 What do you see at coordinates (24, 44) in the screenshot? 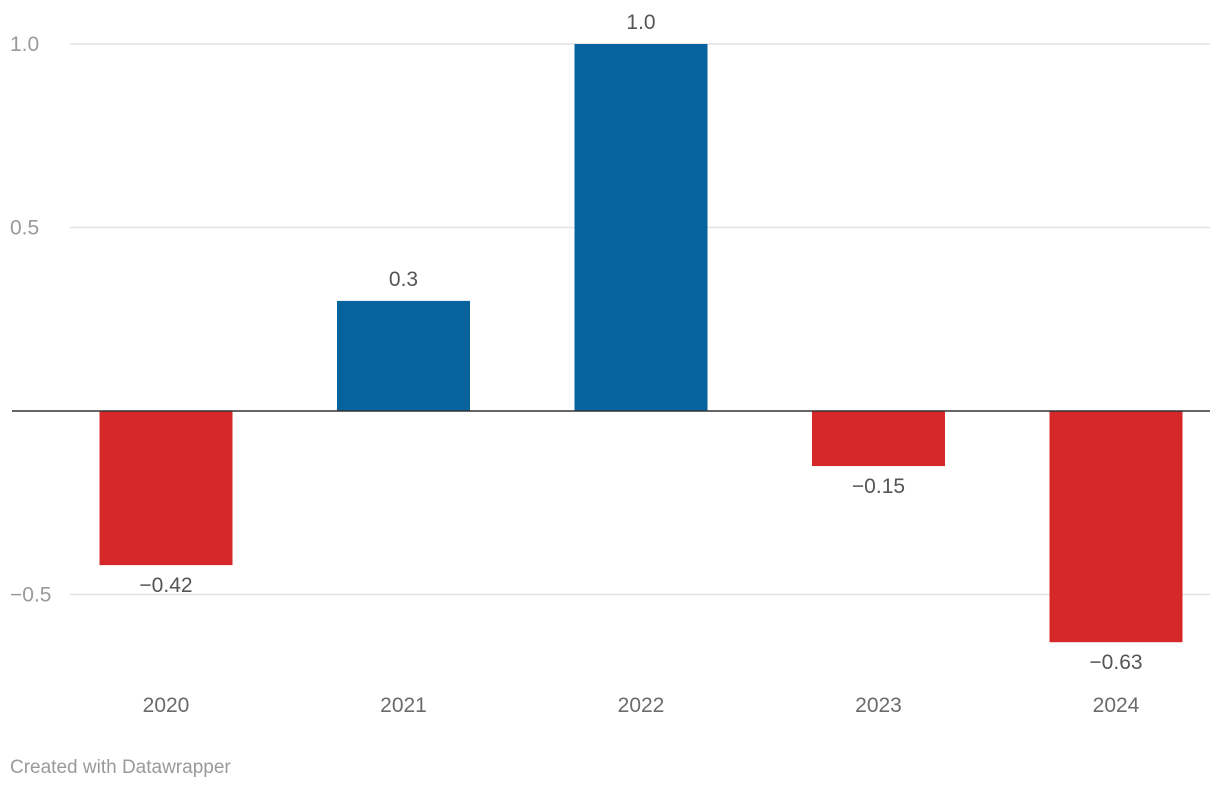
I see `y-tick-label: 1.0` at bounding box center [24, 44].